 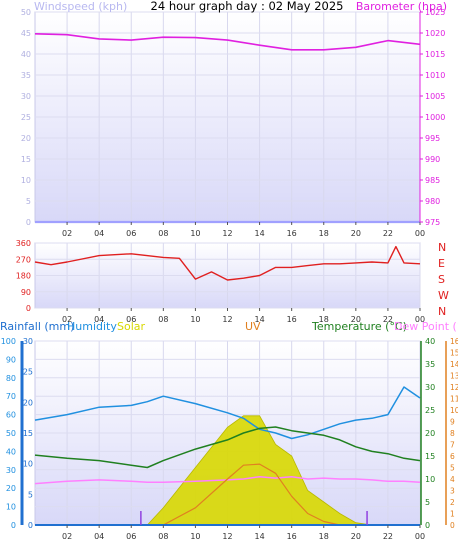 I want to click on humidity-tick-label: 0, so click(x=13, y=525).